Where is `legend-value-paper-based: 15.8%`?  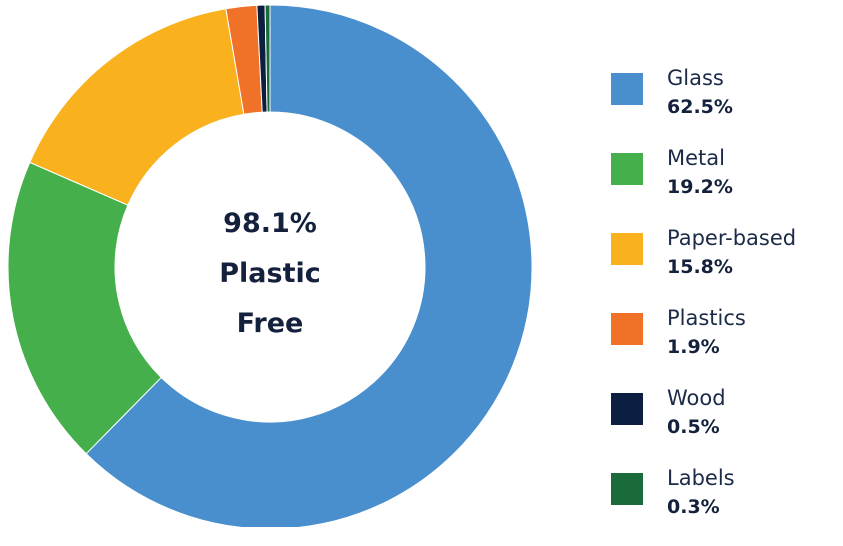
legend-value-paper-based: 15.8% is located at coordinates (700, 267).